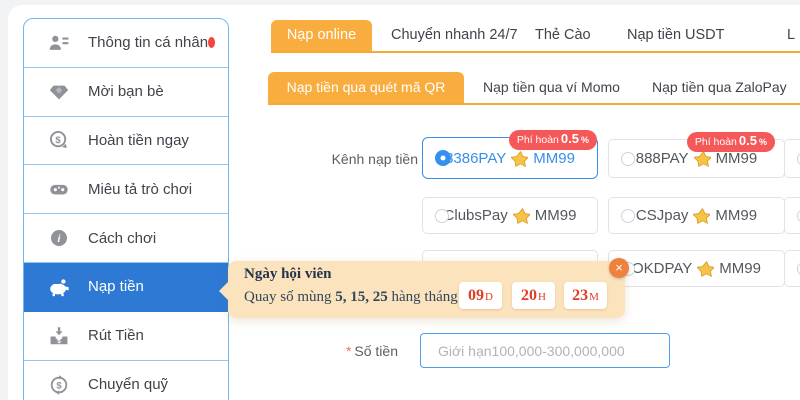 This screenshot has height=400, width=800. I want to click on sidebar-item-personal-info: Thông tin cá nhân, so click(126, 43).